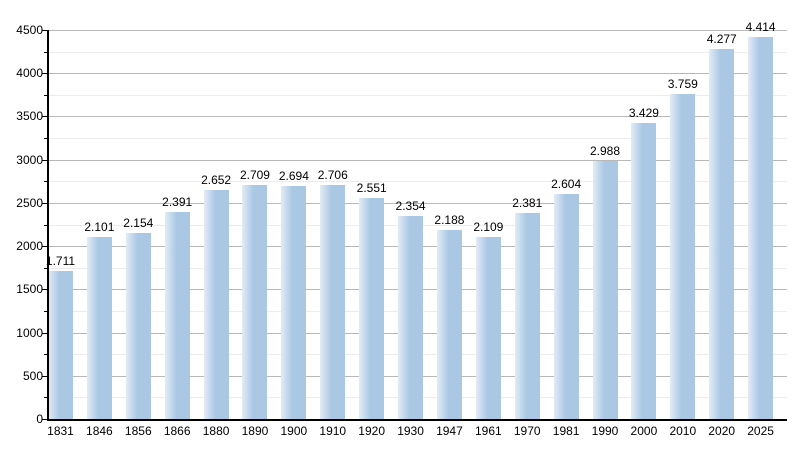  I want to click on bar-value-label: 2.988, so click(605, 150).